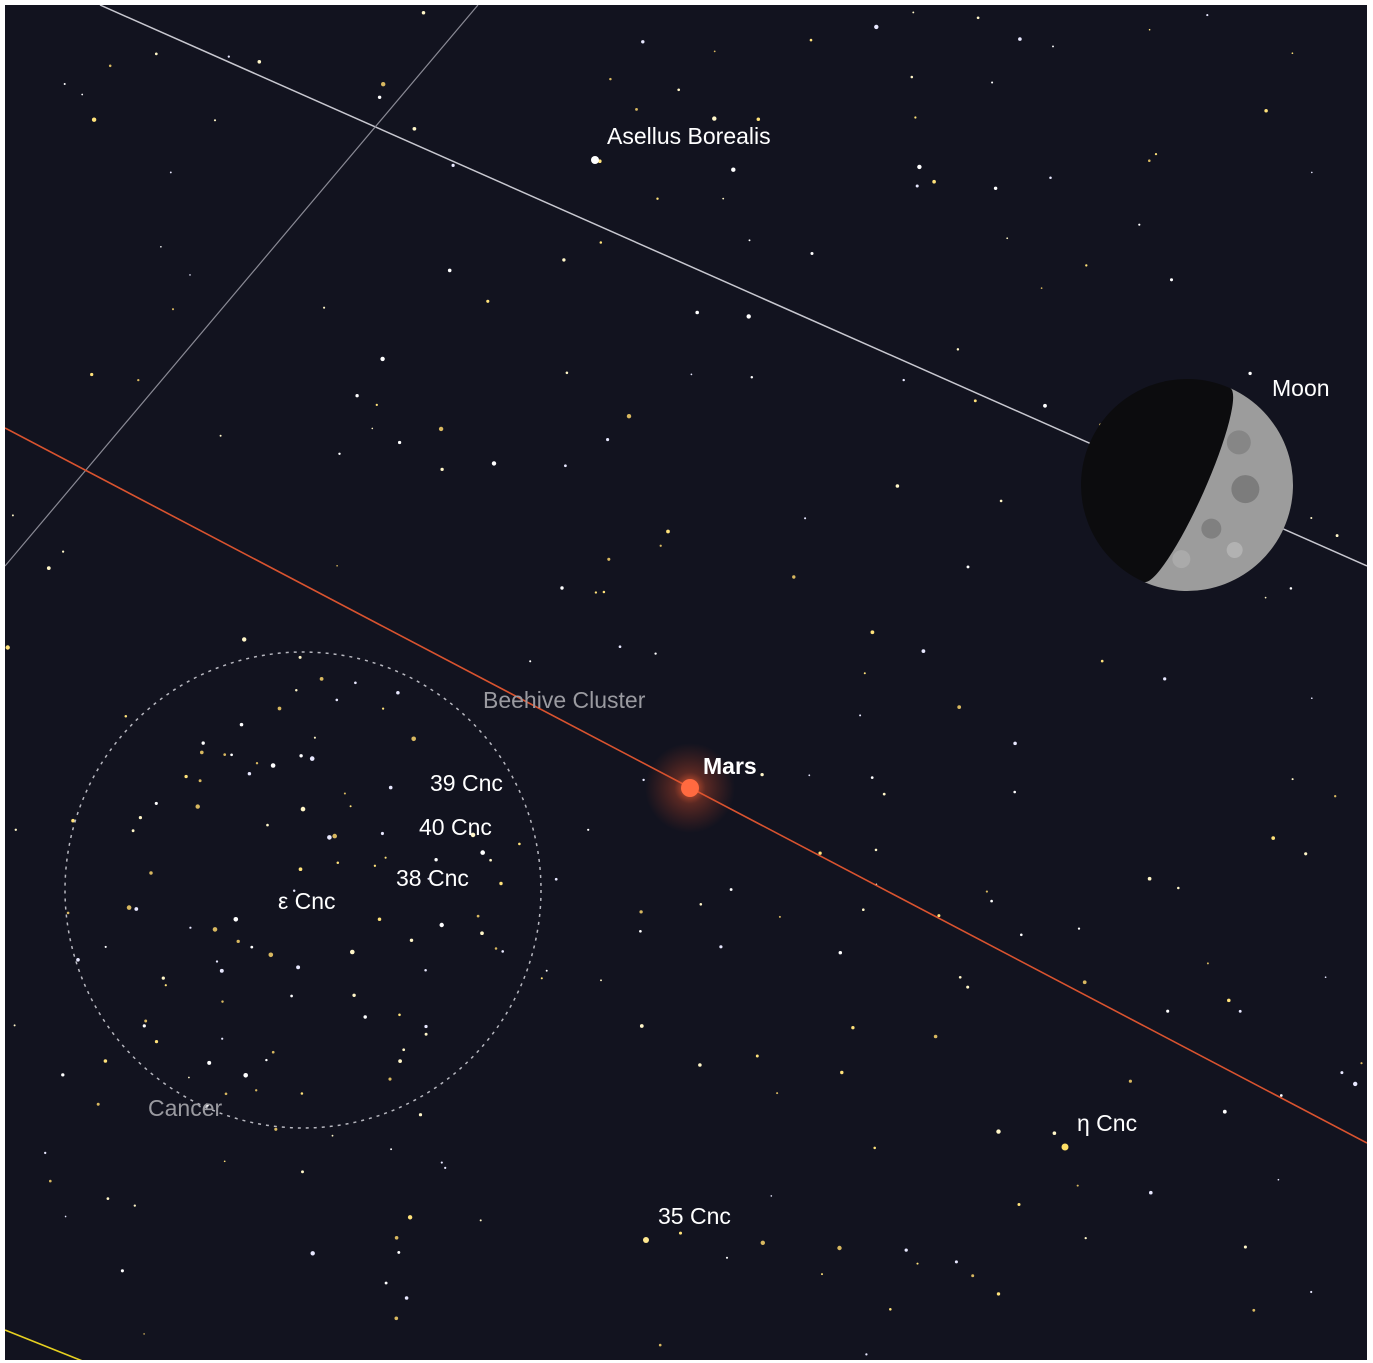 The height and width of the screenshot is (1363, 1373). I want to click on horizon-line, so click(44, 1344).